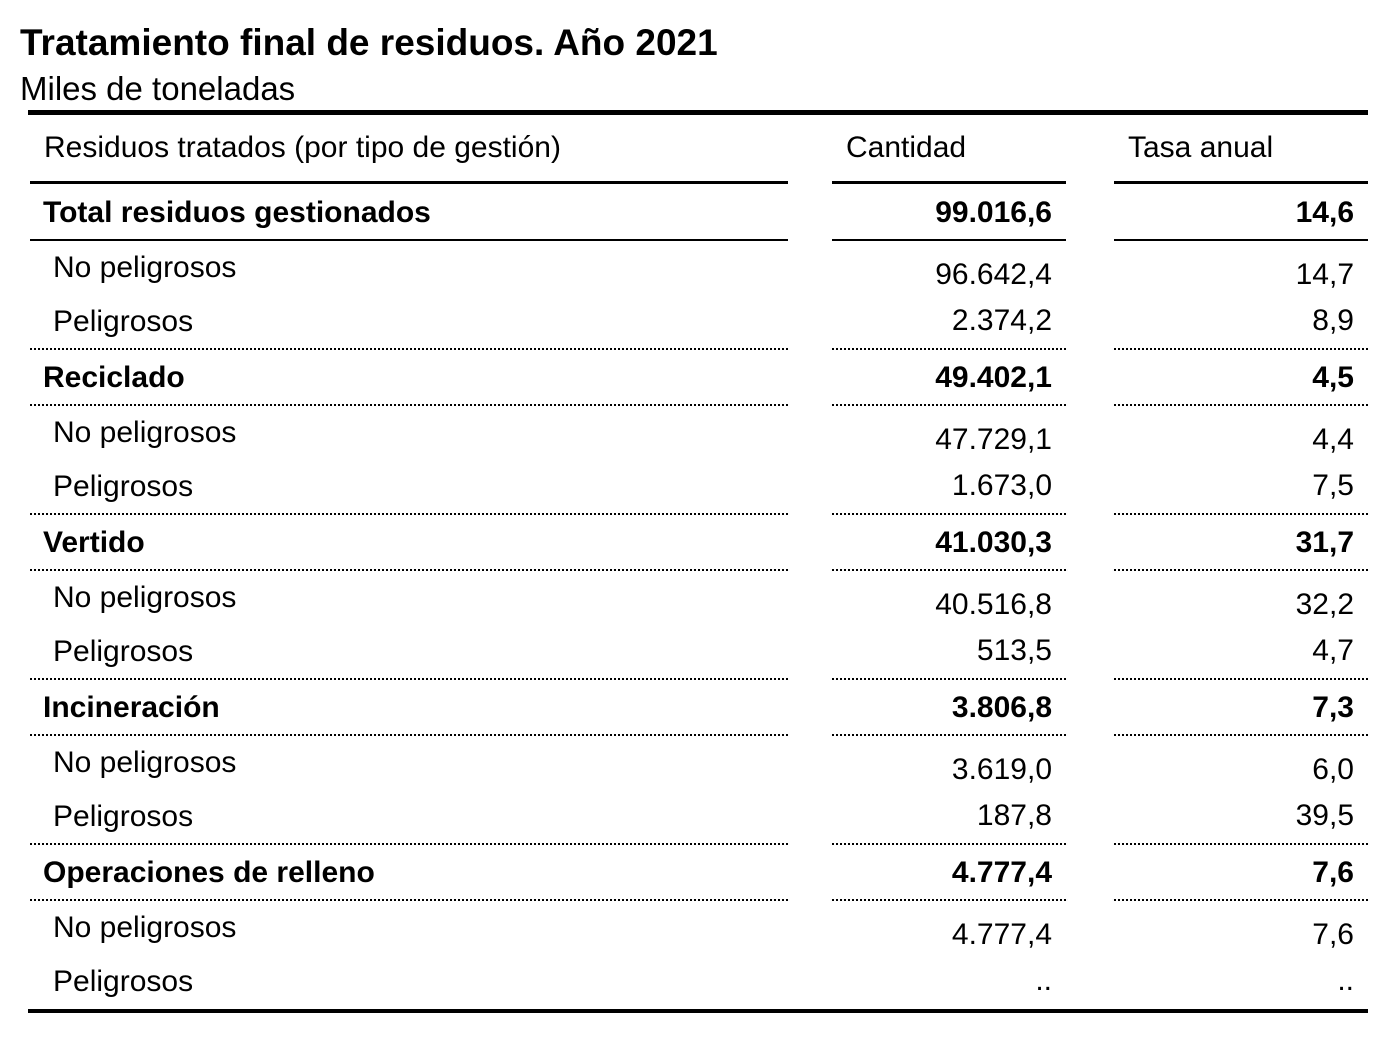 The width and height of the screenshot is (1392, 1040). Describe the element at coordinates (1345, 980) in the screenshot. I see `row-rate: ..` at that location.